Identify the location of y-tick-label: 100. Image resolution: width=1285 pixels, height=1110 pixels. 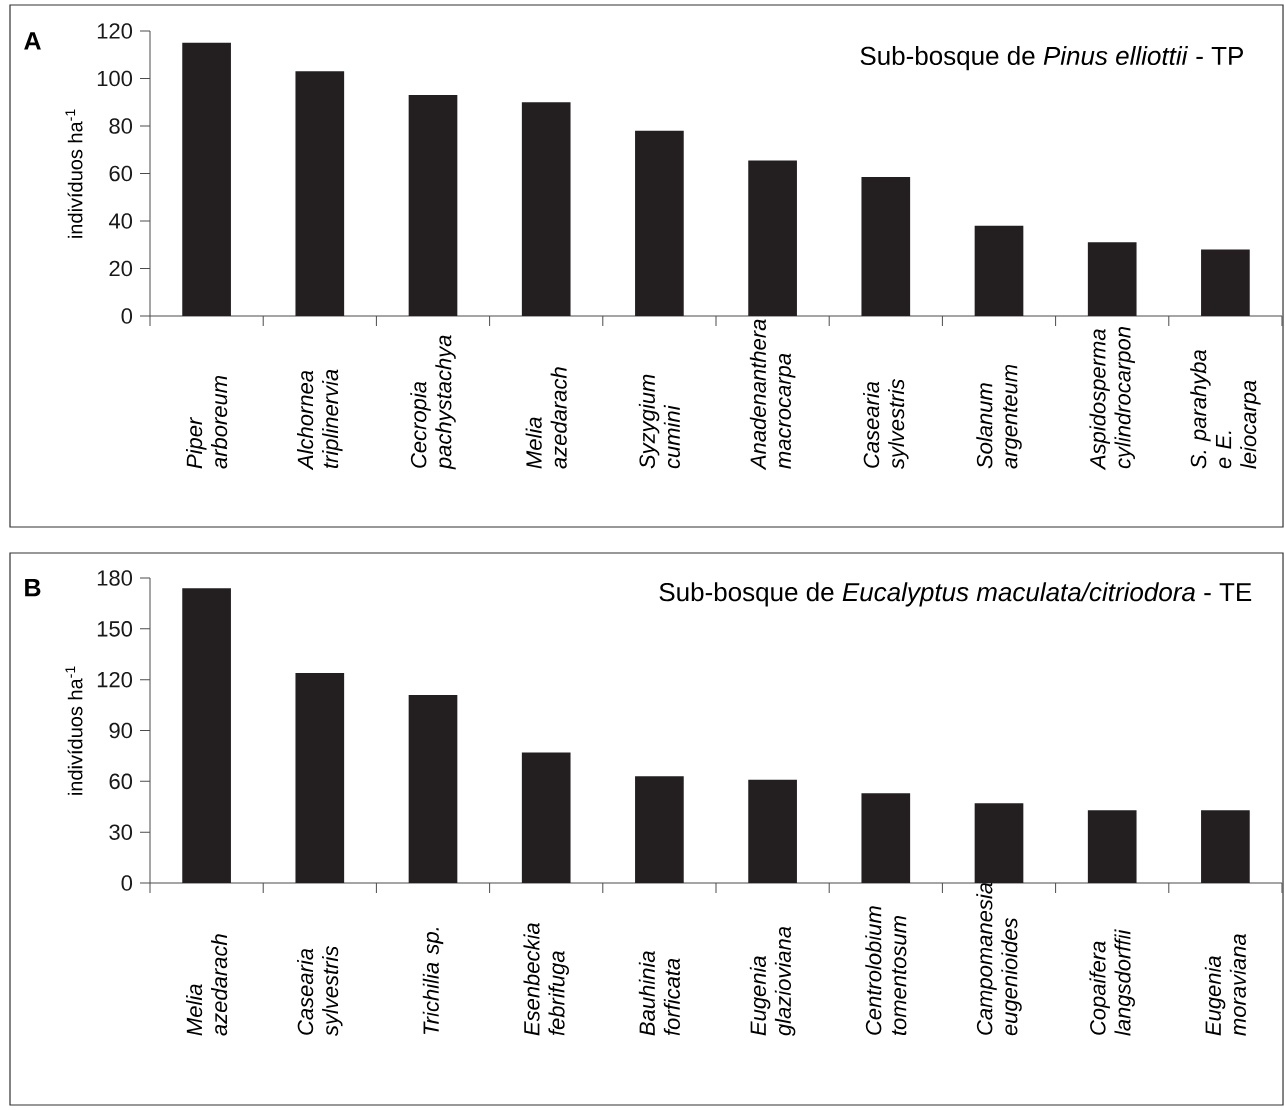
(115, 78).